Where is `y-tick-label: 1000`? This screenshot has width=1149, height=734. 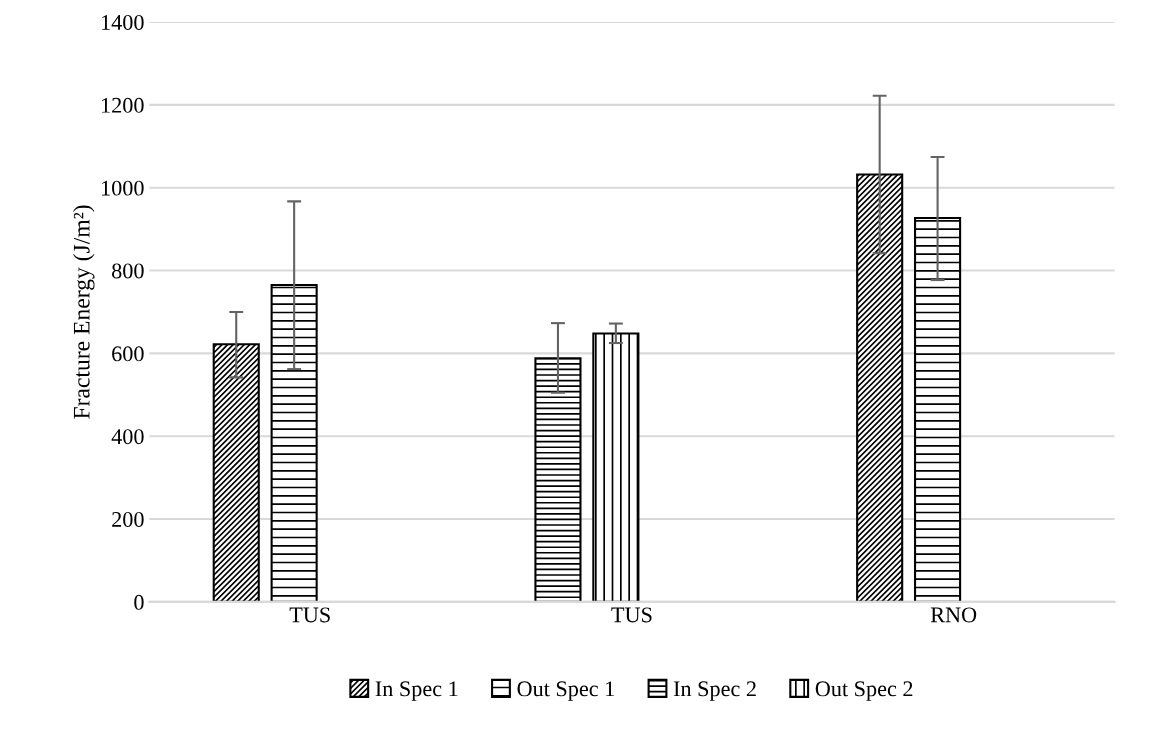 y-tick-label: 1000 is located at coordinates (123, 188).